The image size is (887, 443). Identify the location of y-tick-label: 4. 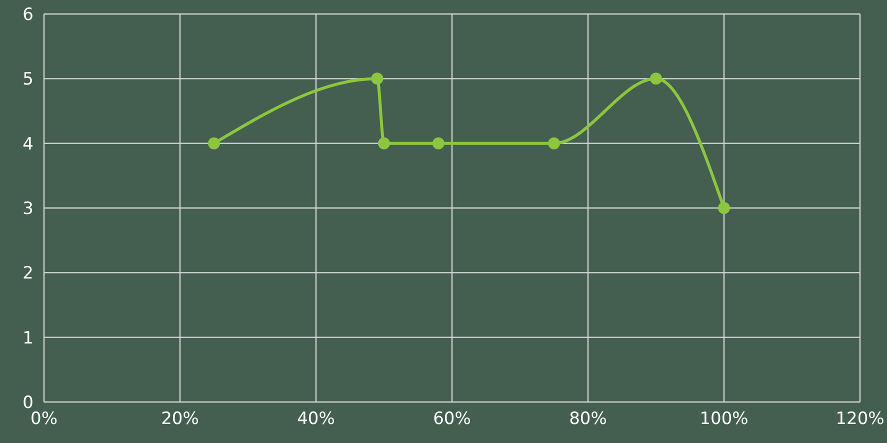
(28, 144).